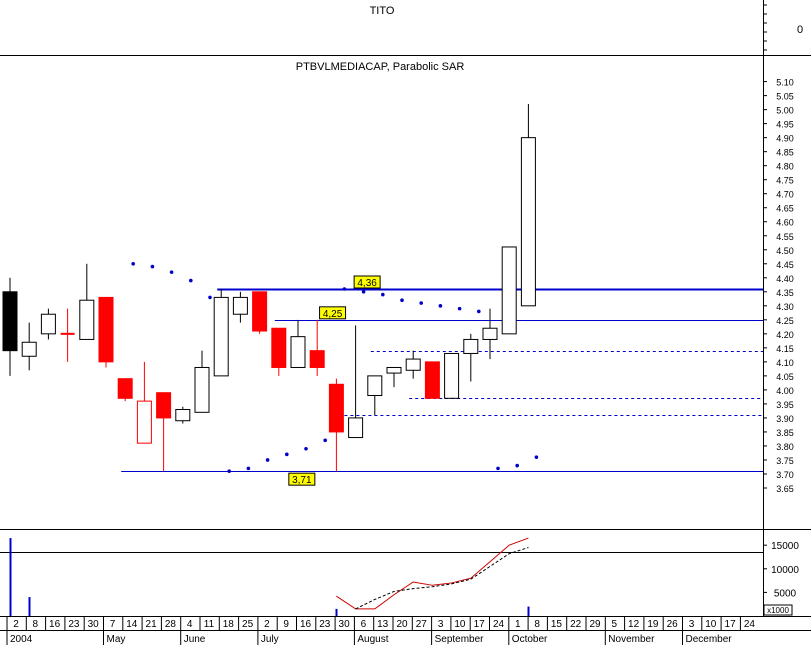  Describe the element at coordinates (785, 265) in the screenshot. I see `price-tick-label: 4.45` at that location.